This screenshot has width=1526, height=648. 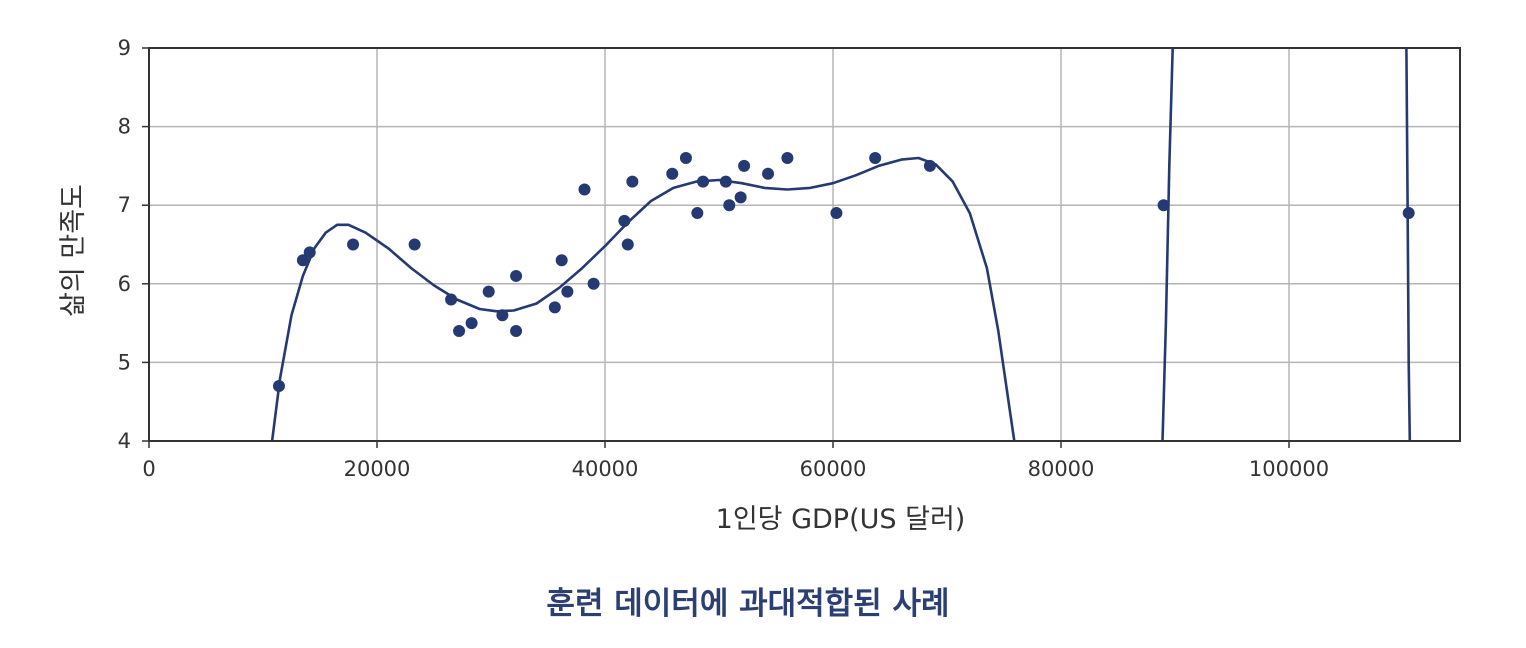 I want to click on y-tick-label: 5, so click(x=124, y=362).